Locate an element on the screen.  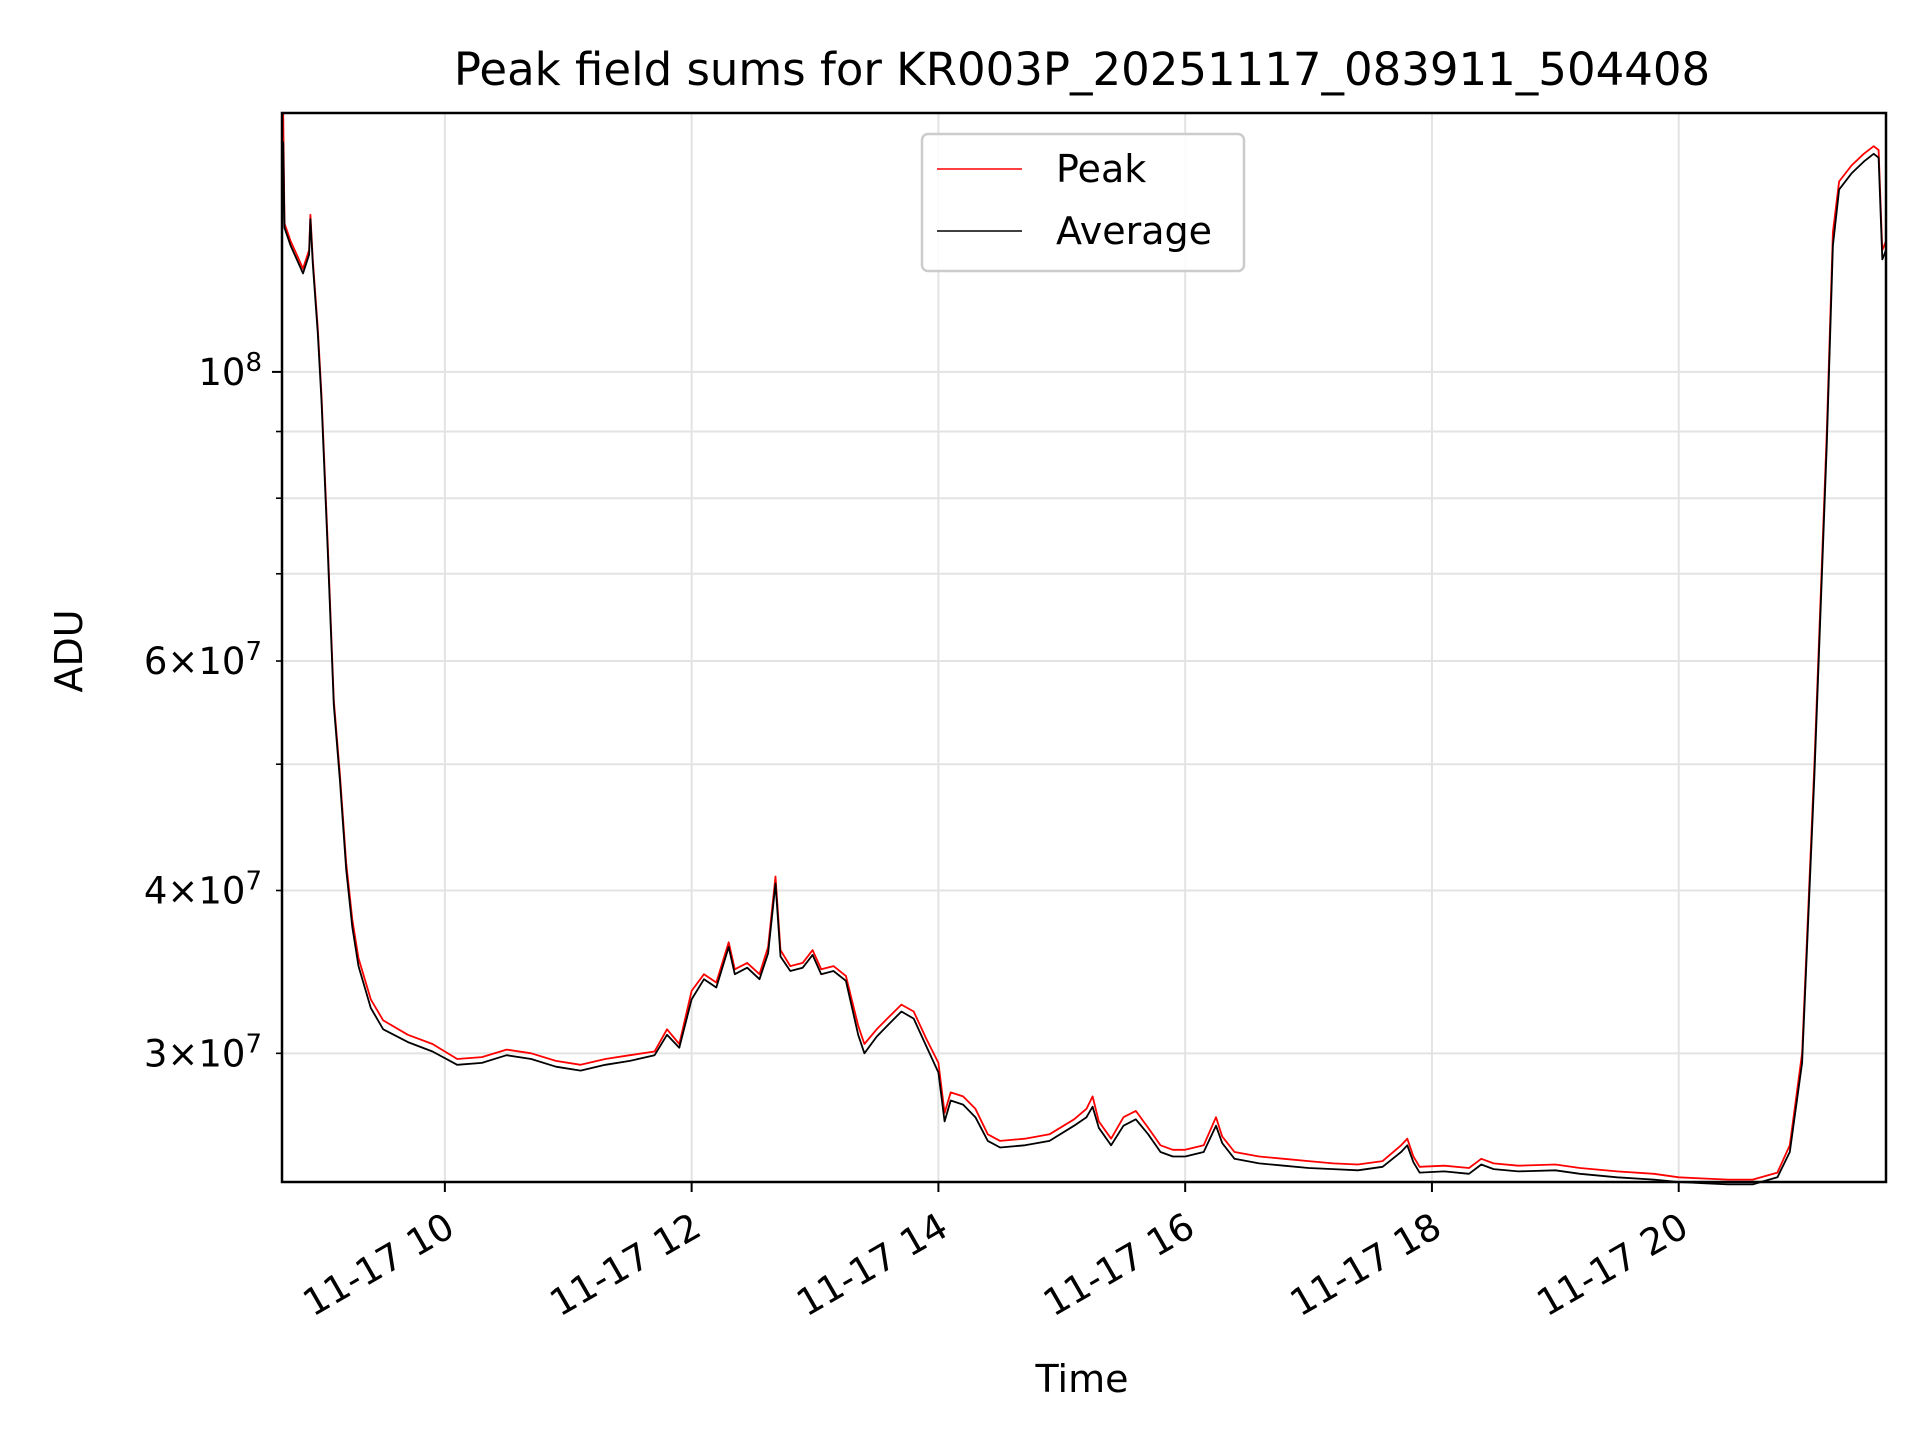
y-tick-label: 108 is located at coordinates (230, 371).